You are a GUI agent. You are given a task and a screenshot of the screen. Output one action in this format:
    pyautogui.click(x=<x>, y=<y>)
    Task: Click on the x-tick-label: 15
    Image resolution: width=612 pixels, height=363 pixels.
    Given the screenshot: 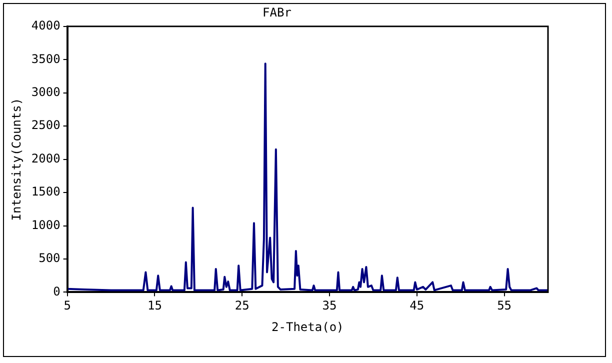 What is the action you would take?
    pyautogui.click(x=154, y=305)
    